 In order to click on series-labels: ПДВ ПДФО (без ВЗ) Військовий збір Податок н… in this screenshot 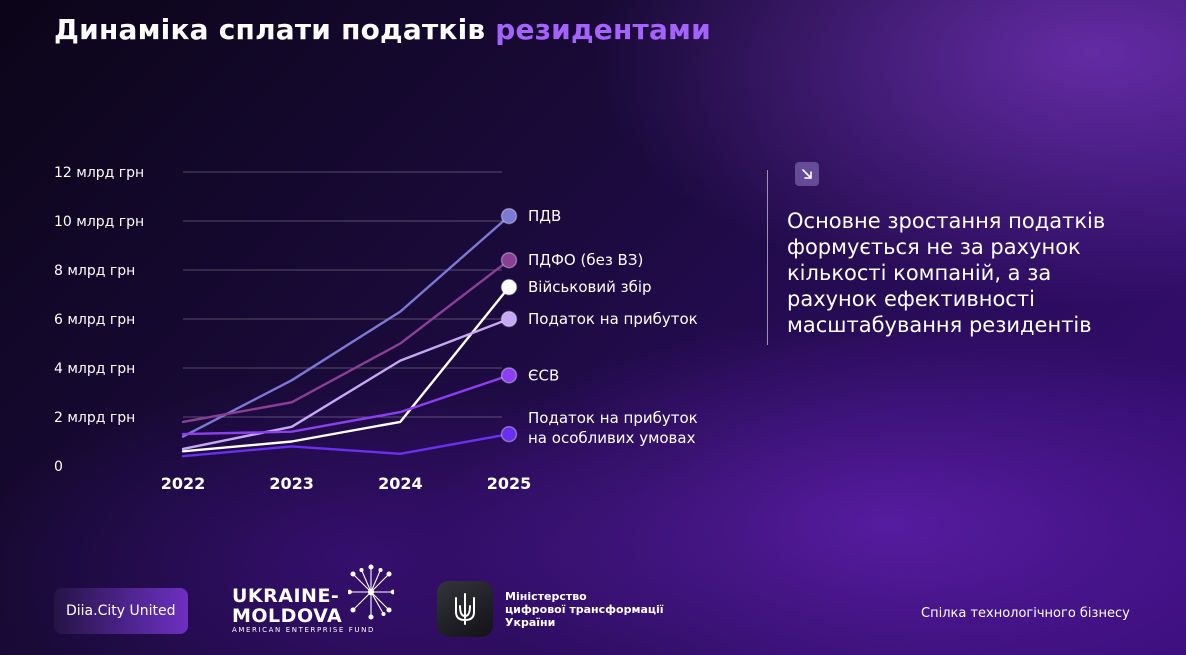, I will do `click(613, 327)`.